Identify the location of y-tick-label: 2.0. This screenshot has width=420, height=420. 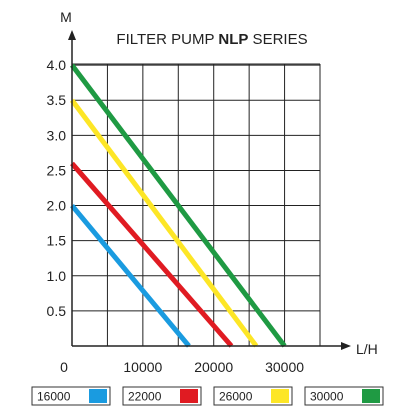
(57, 206).